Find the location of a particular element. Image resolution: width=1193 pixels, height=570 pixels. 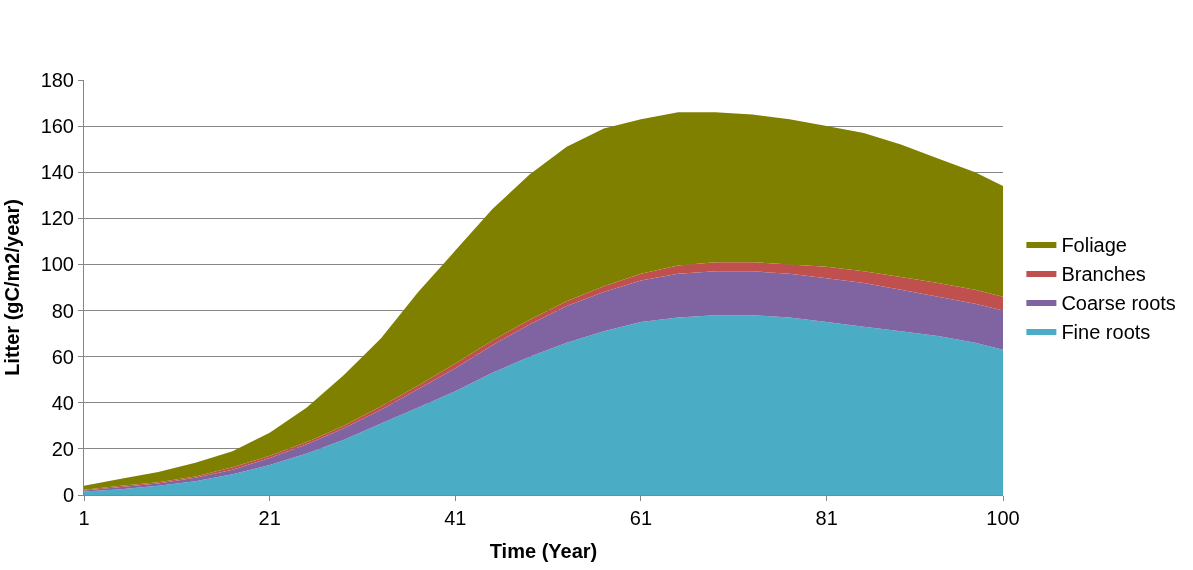

legend-label: Coarse roots is located at coordinates (1118, 302).